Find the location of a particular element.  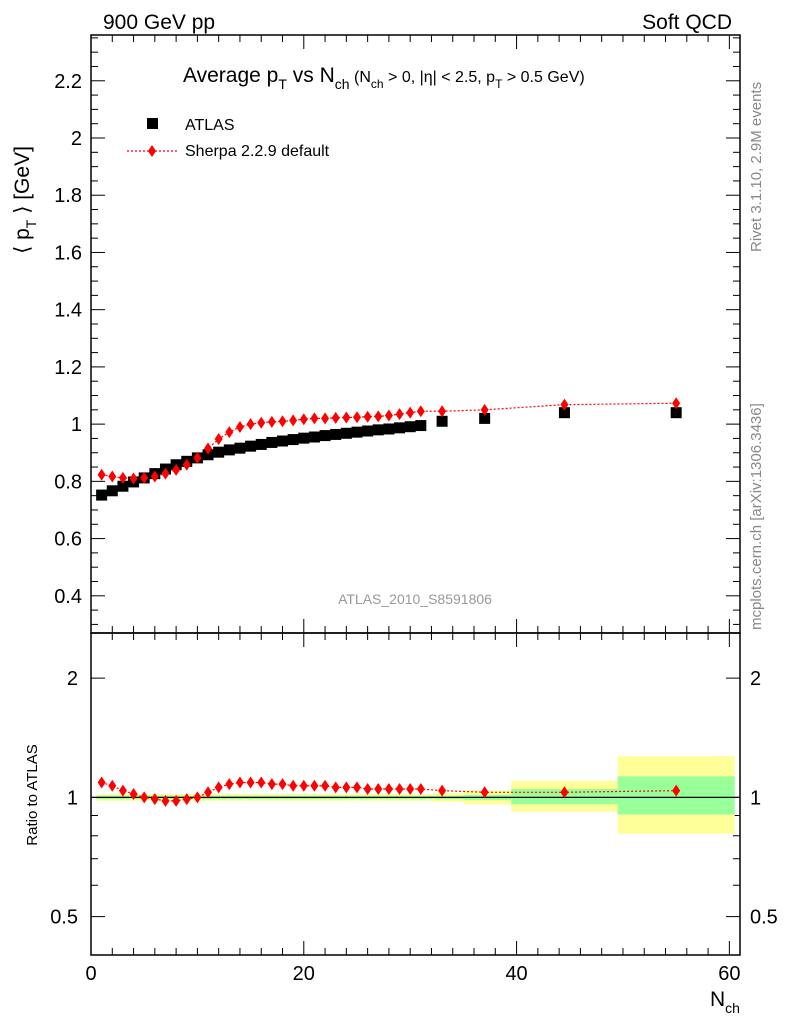

ratio-y-tick-label-right: 1 is located at coordinates (755, 798).